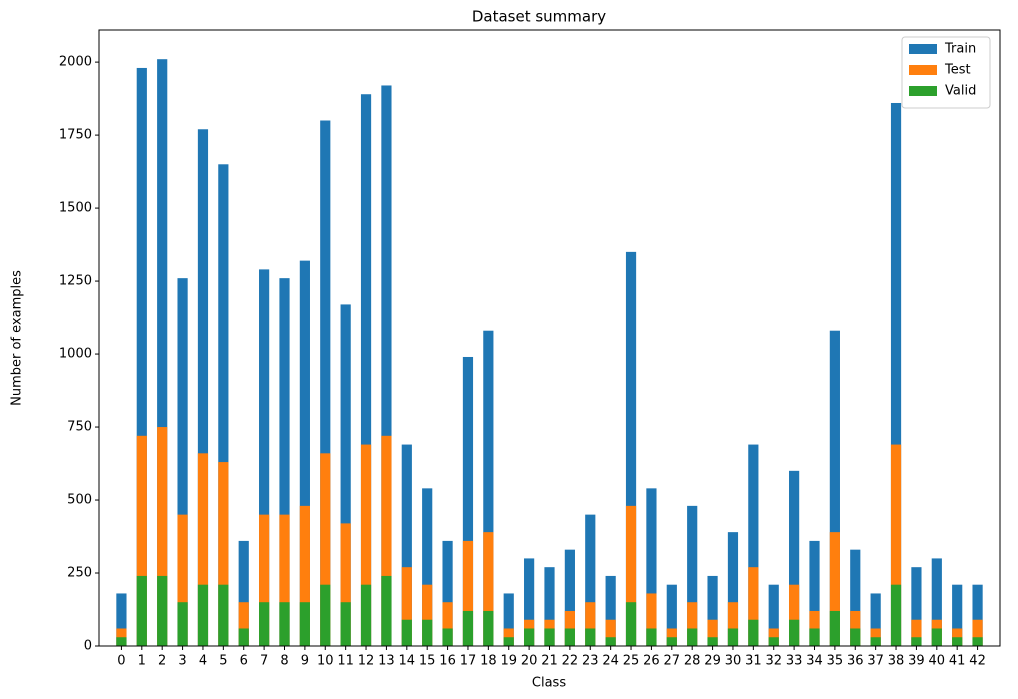  Describe the element at coordinates (835, 661) in the screenshot. I see `x-tick-label: 35` at that location.